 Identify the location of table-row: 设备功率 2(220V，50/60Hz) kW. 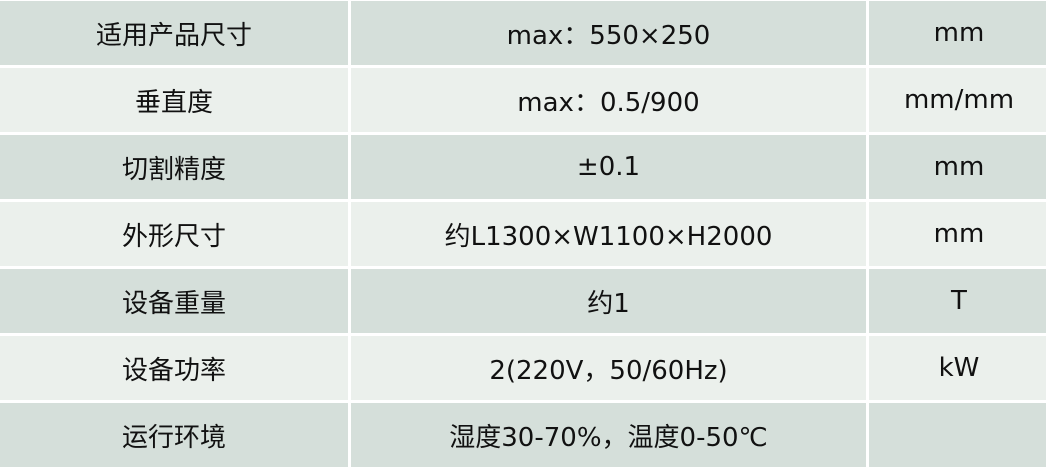
(523, 368).